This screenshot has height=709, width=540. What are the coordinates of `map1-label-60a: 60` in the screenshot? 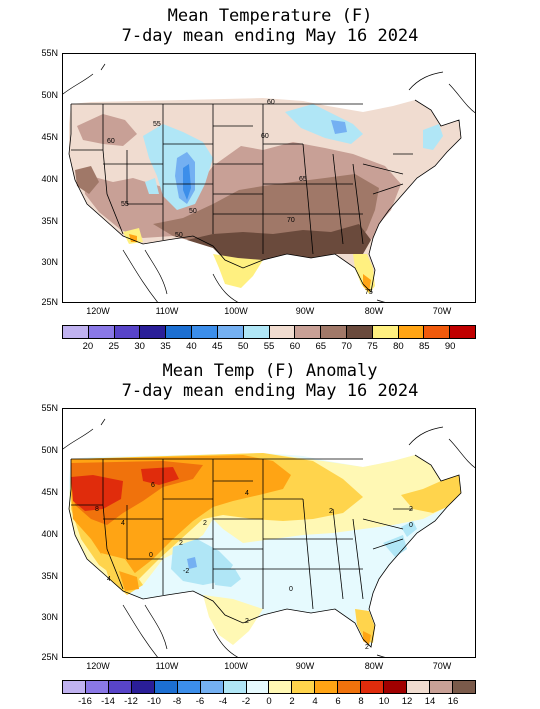 It's located at (111, 141).